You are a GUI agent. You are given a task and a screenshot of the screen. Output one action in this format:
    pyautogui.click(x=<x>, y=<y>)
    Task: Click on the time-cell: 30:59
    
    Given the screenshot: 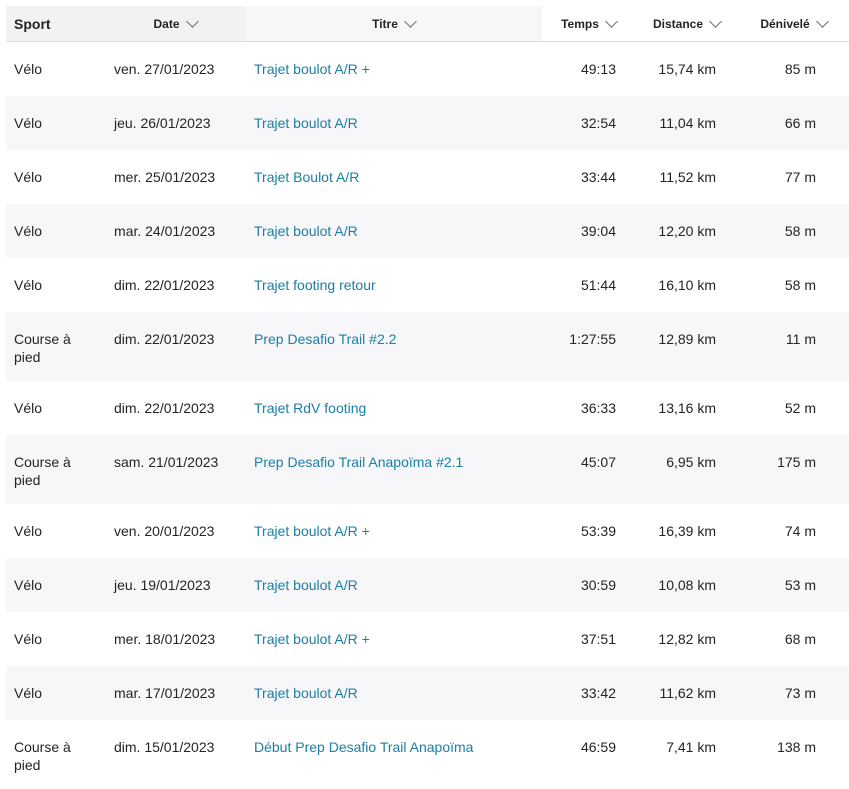 What is the action you would take?
    pyautogui.click(x=598, y=585)
    